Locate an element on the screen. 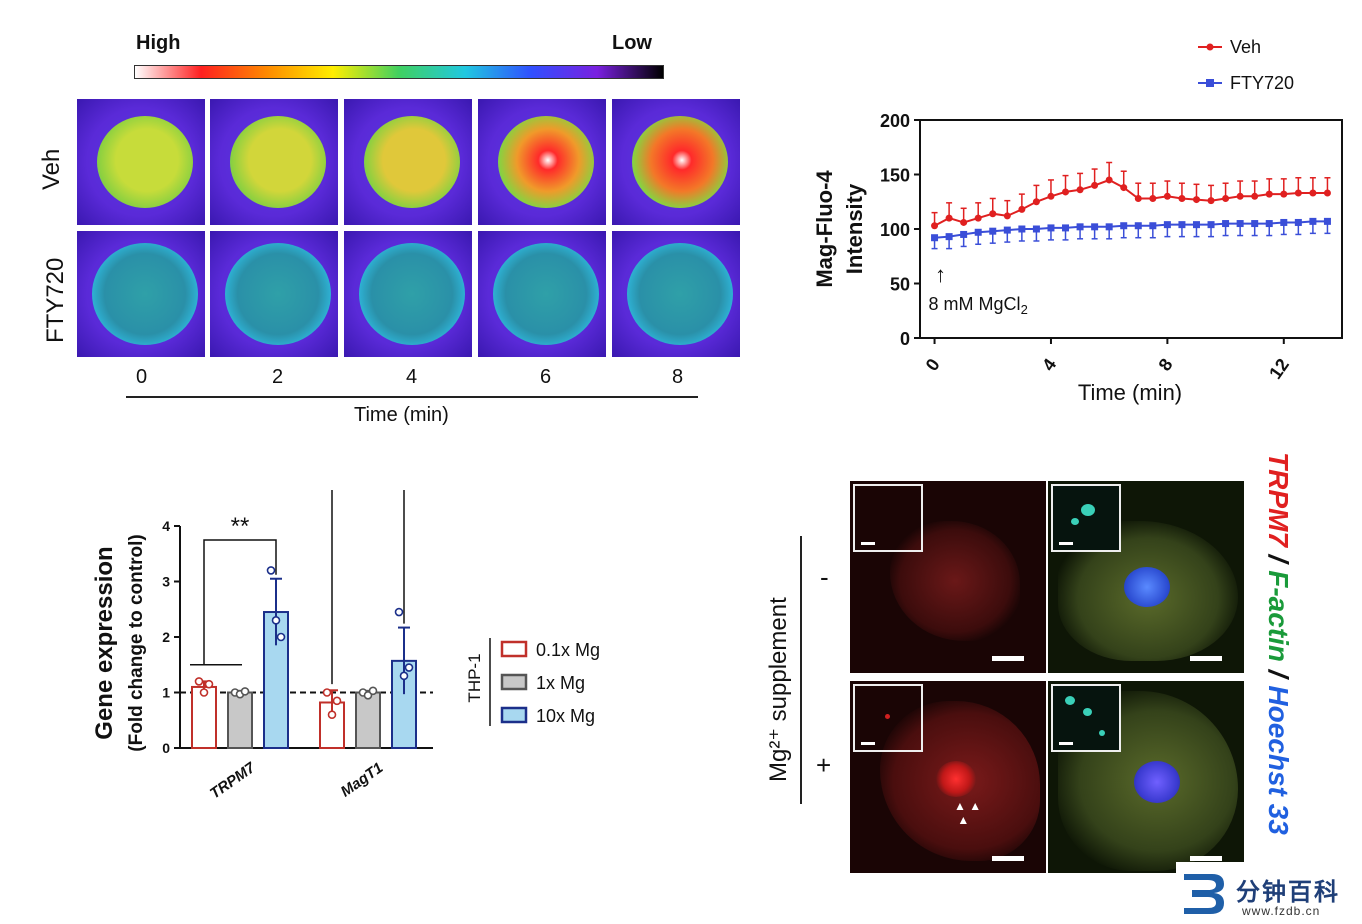  time-axis-line is located at coordinates (412, 397).